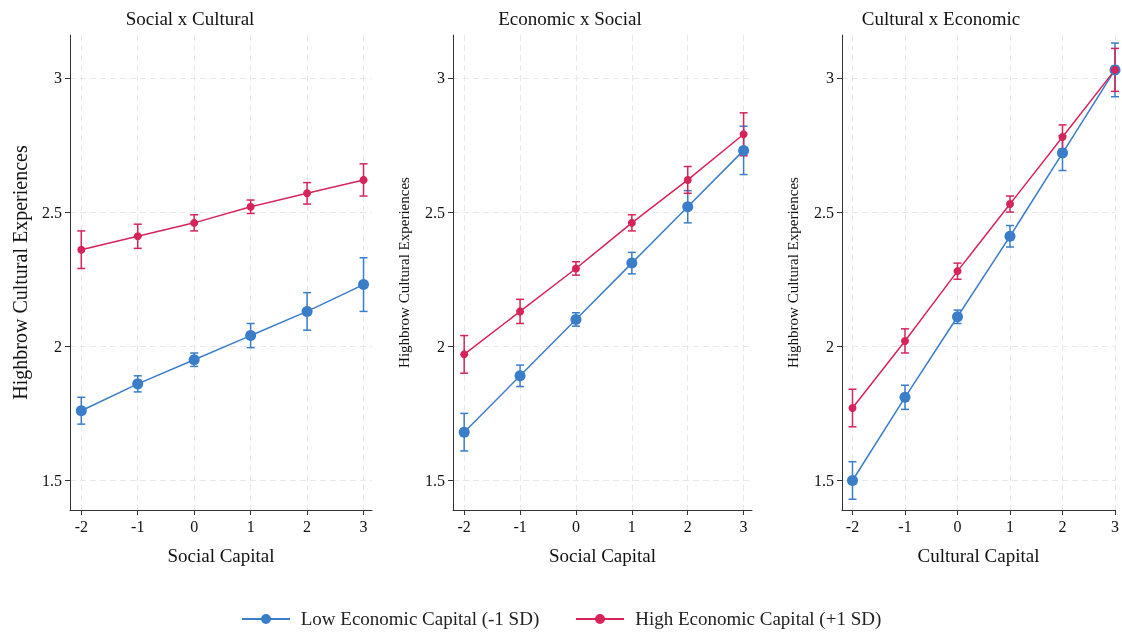 The height and width of the screenshot is (640, 1122). Describe the element at coordinates (758, 619) in the screenshot. I see `legend-label: High Economic Capital (+1 SD)` at that location.